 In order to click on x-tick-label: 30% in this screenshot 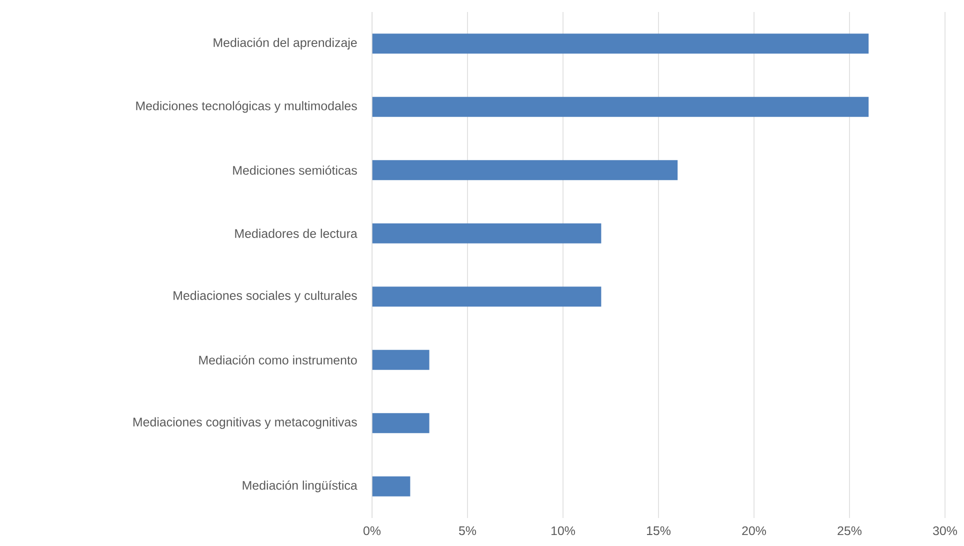, I will do `click(945, 531)`.